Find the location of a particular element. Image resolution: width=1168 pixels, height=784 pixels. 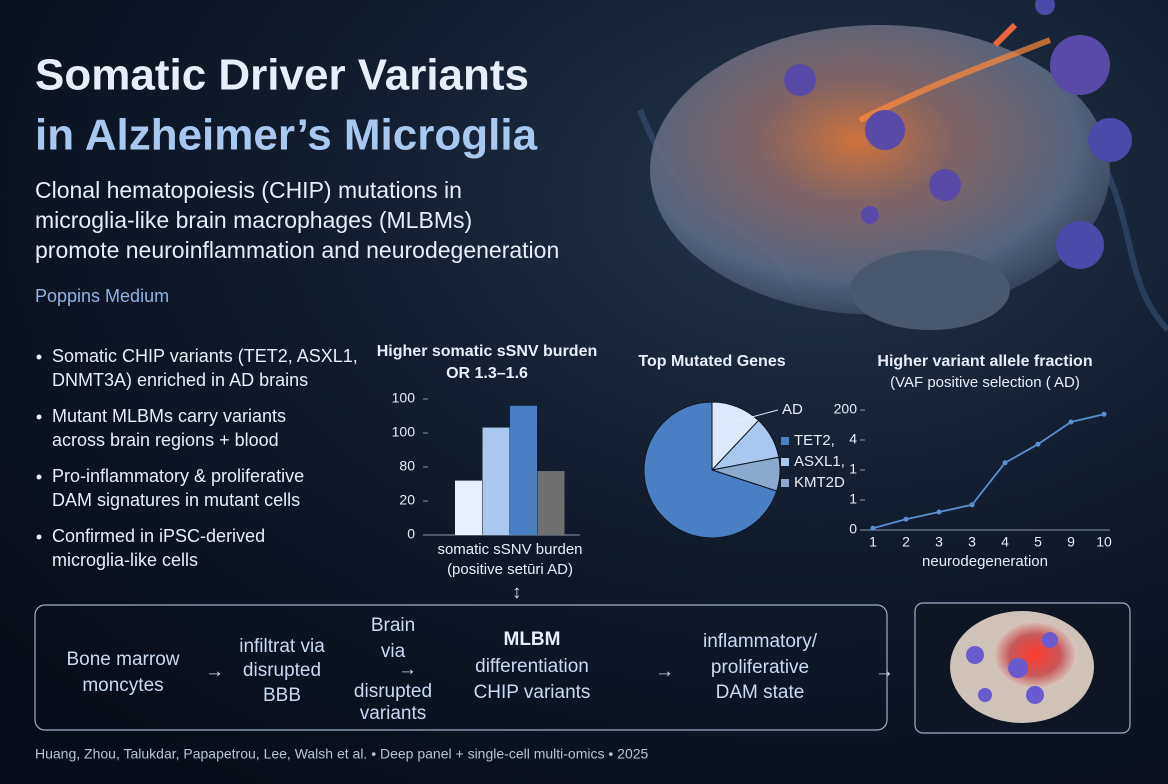

chart-subtitle: OR 1.3–1.6 is located at coordinates (487, 373).